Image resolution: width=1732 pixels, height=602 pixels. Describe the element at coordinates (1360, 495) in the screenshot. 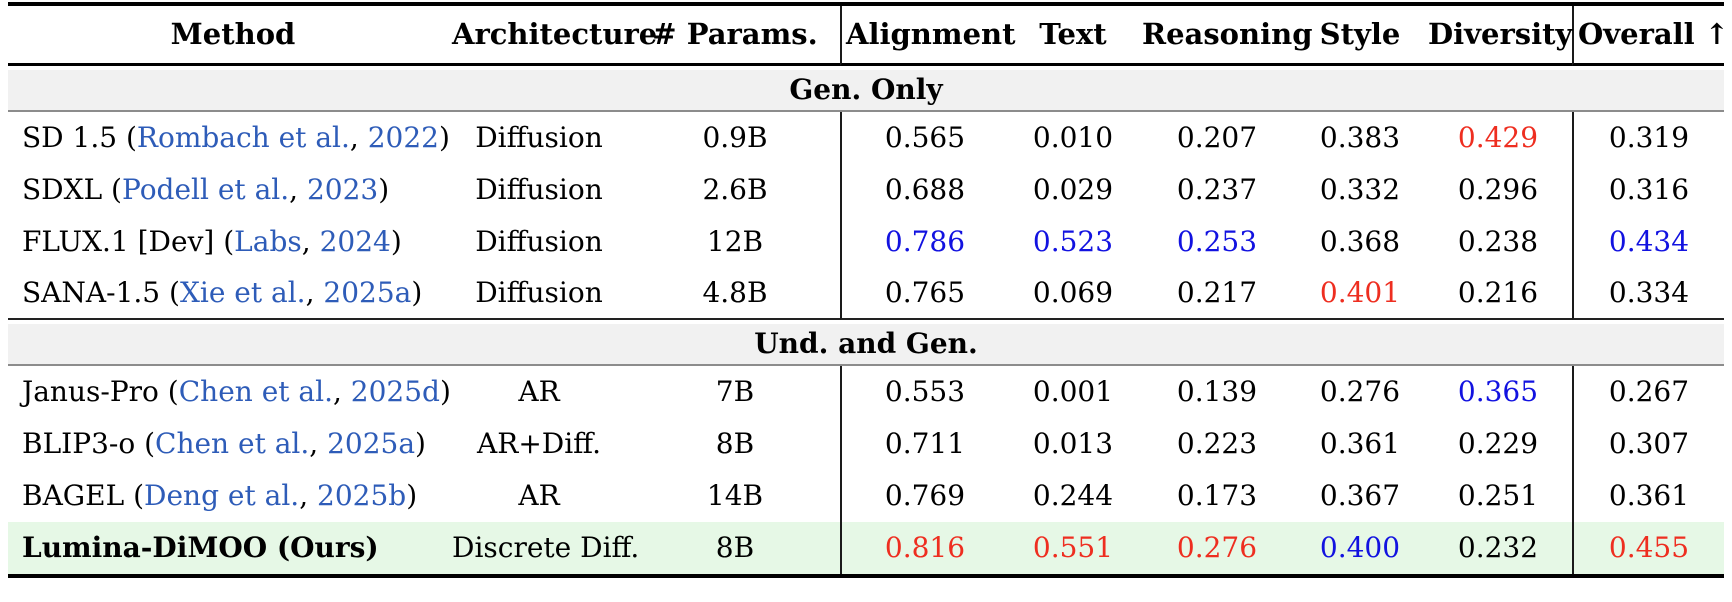

I see `style-cell: 0.367` at that location.